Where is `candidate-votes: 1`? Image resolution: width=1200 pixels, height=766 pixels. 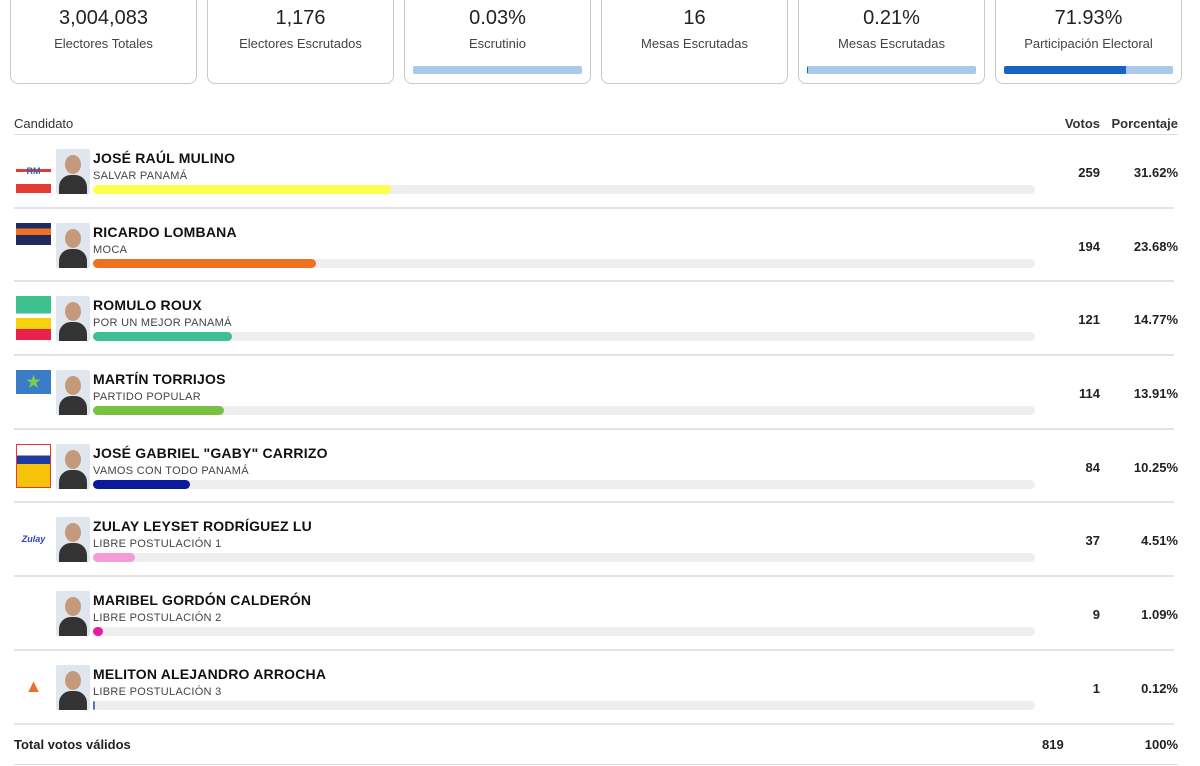 candidate-votes: 1 is located at coordinates (1096, 688).